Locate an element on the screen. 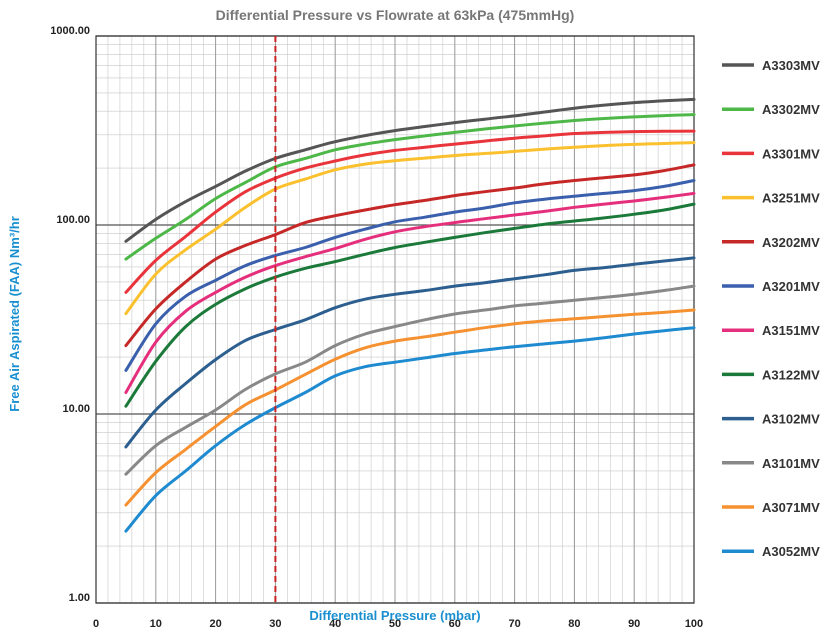  x-tick-label: 40 is located at coordinates (335, 622).